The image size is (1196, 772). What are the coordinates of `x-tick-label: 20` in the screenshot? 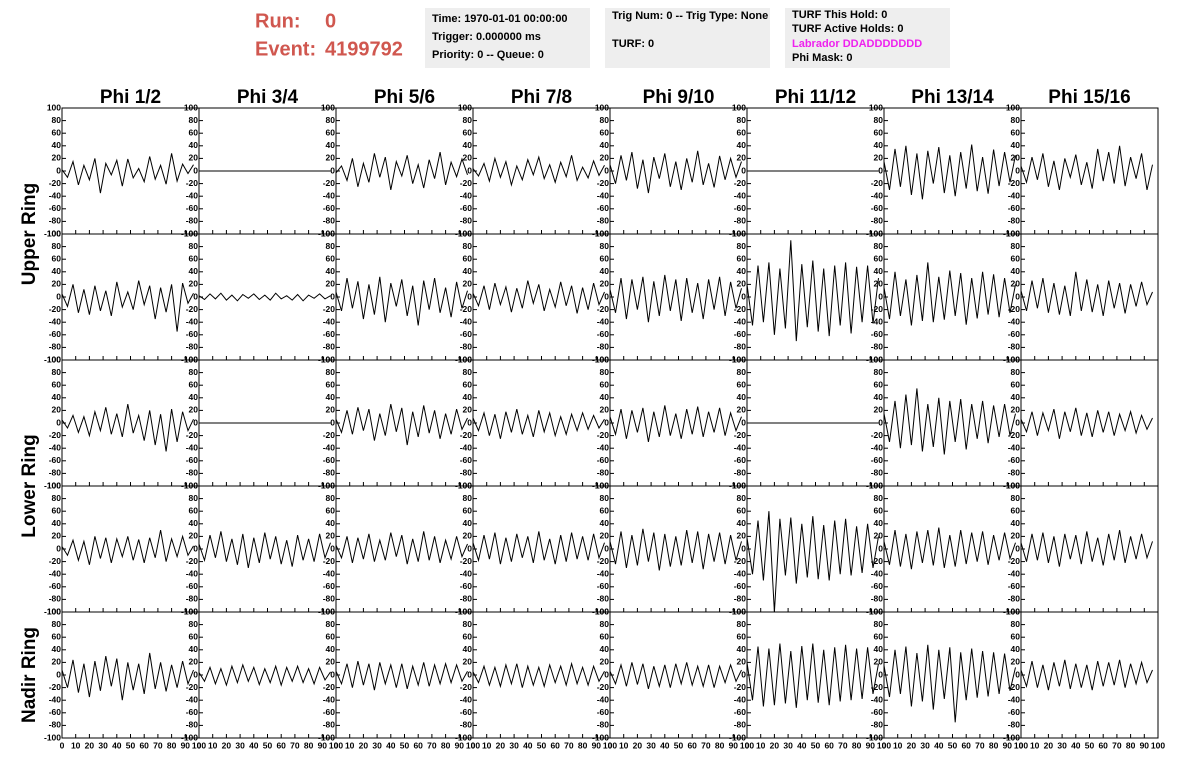 It's located at (638, 745).